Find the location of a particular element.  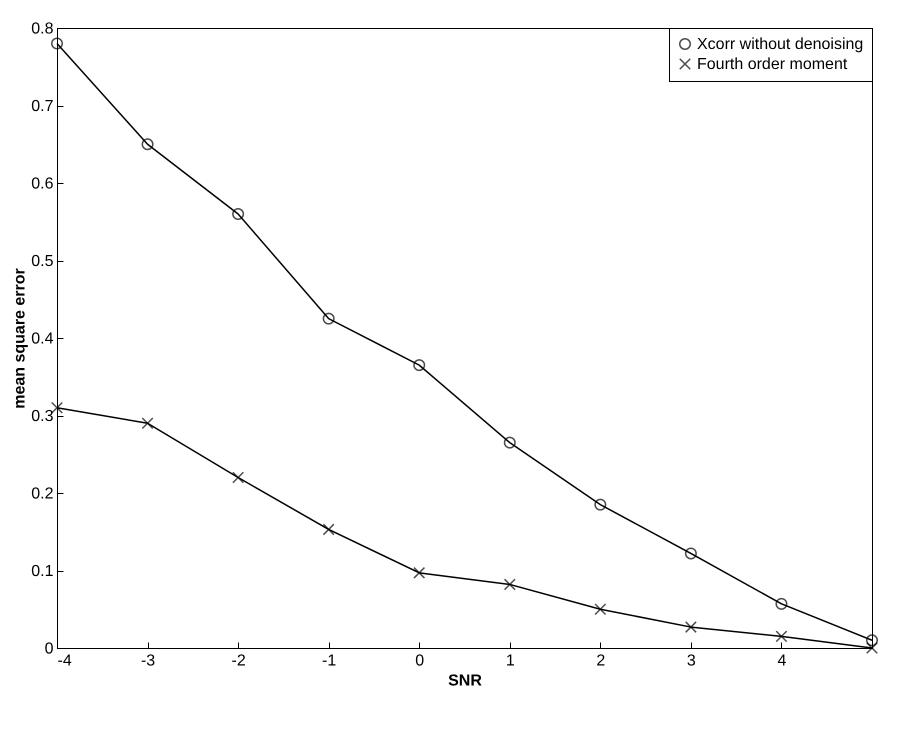

x-tick-label: -2 is located at coordinates (238, 661).